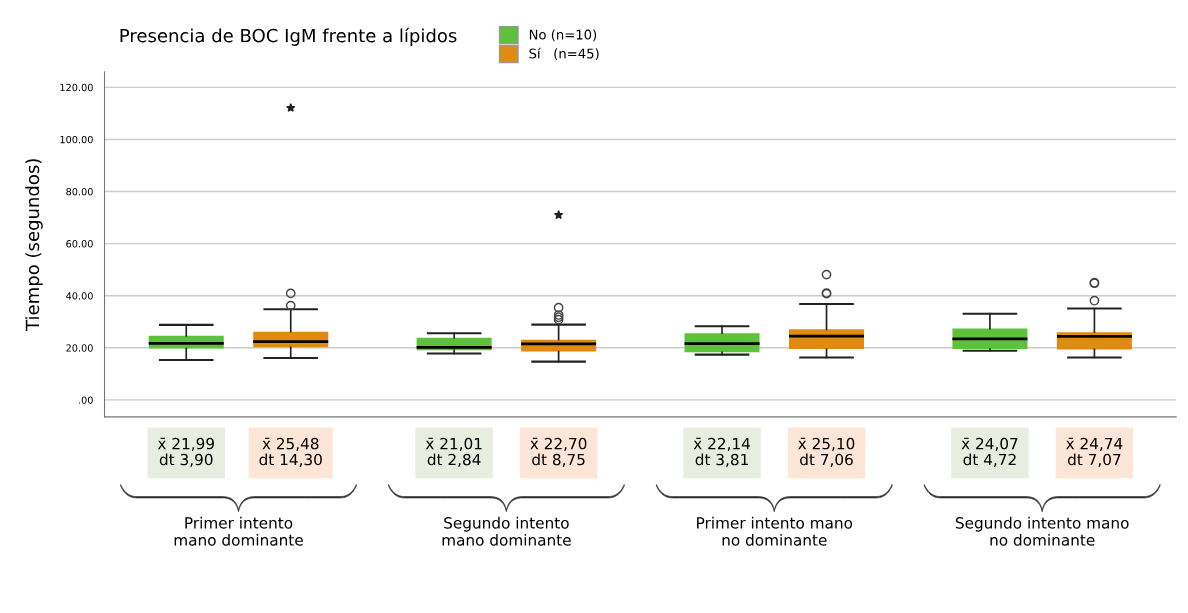  Describe the element at coordinates (79, 244) in the screenshot. I see `y-tick-label: 60.00` at that location.